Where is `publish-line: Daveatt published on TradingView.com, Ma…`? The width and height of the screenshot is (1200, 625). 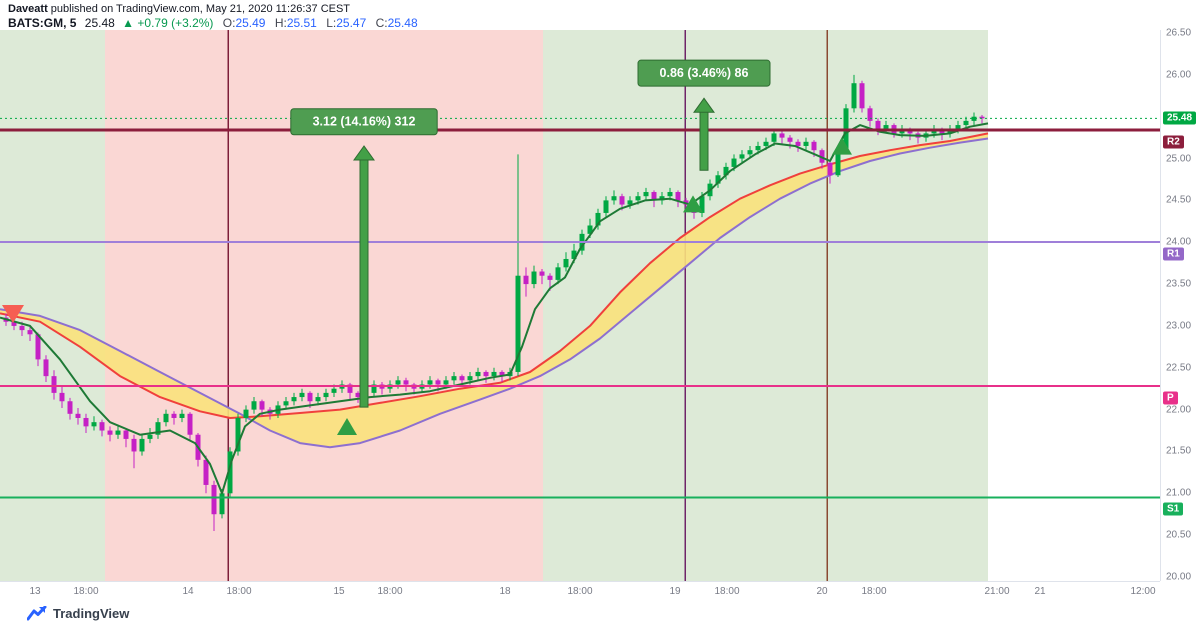 publish-line: Daveatt published on TradingView.com, Ma… is located at coordinates (213, 9).